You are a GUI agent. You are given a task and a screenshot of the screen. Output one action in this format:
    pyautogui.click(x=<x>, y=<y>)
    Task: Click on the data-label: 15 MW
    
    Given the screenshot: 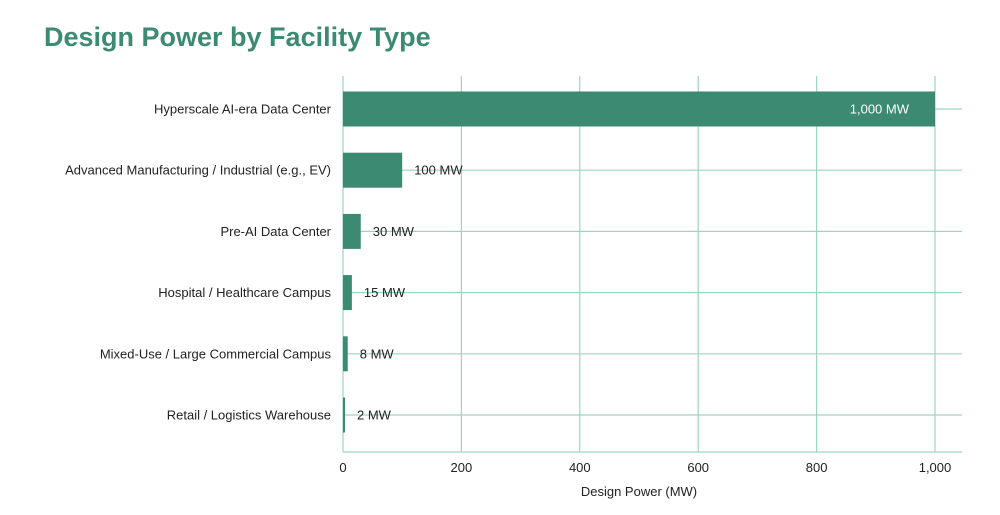 What is the action you would take?
    pyautogui.click(x=385, y=292)
    